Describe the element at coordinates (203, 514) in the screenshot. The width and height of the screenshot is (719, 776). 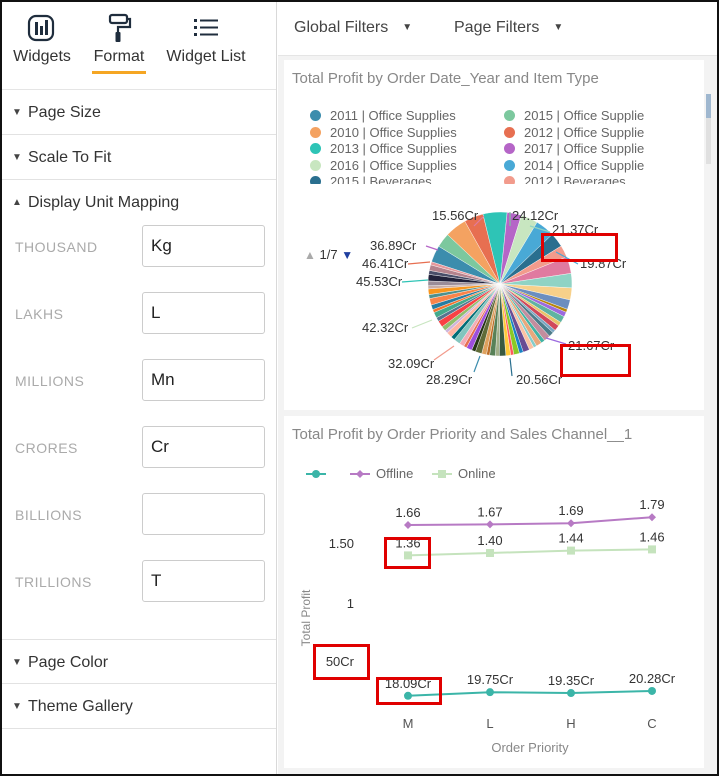
I see `billions-input` at that location.